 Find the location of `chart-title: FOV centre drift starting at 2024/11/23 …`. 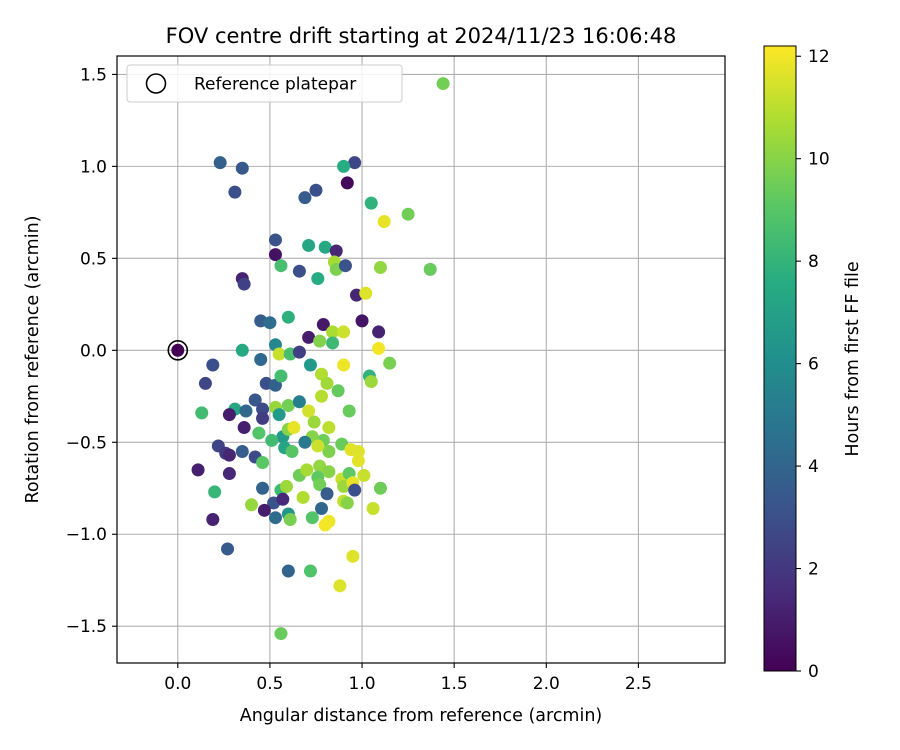

chart-title: FOV centre drift starting at 2024/11/23 … is located at coordinates (421, 36).